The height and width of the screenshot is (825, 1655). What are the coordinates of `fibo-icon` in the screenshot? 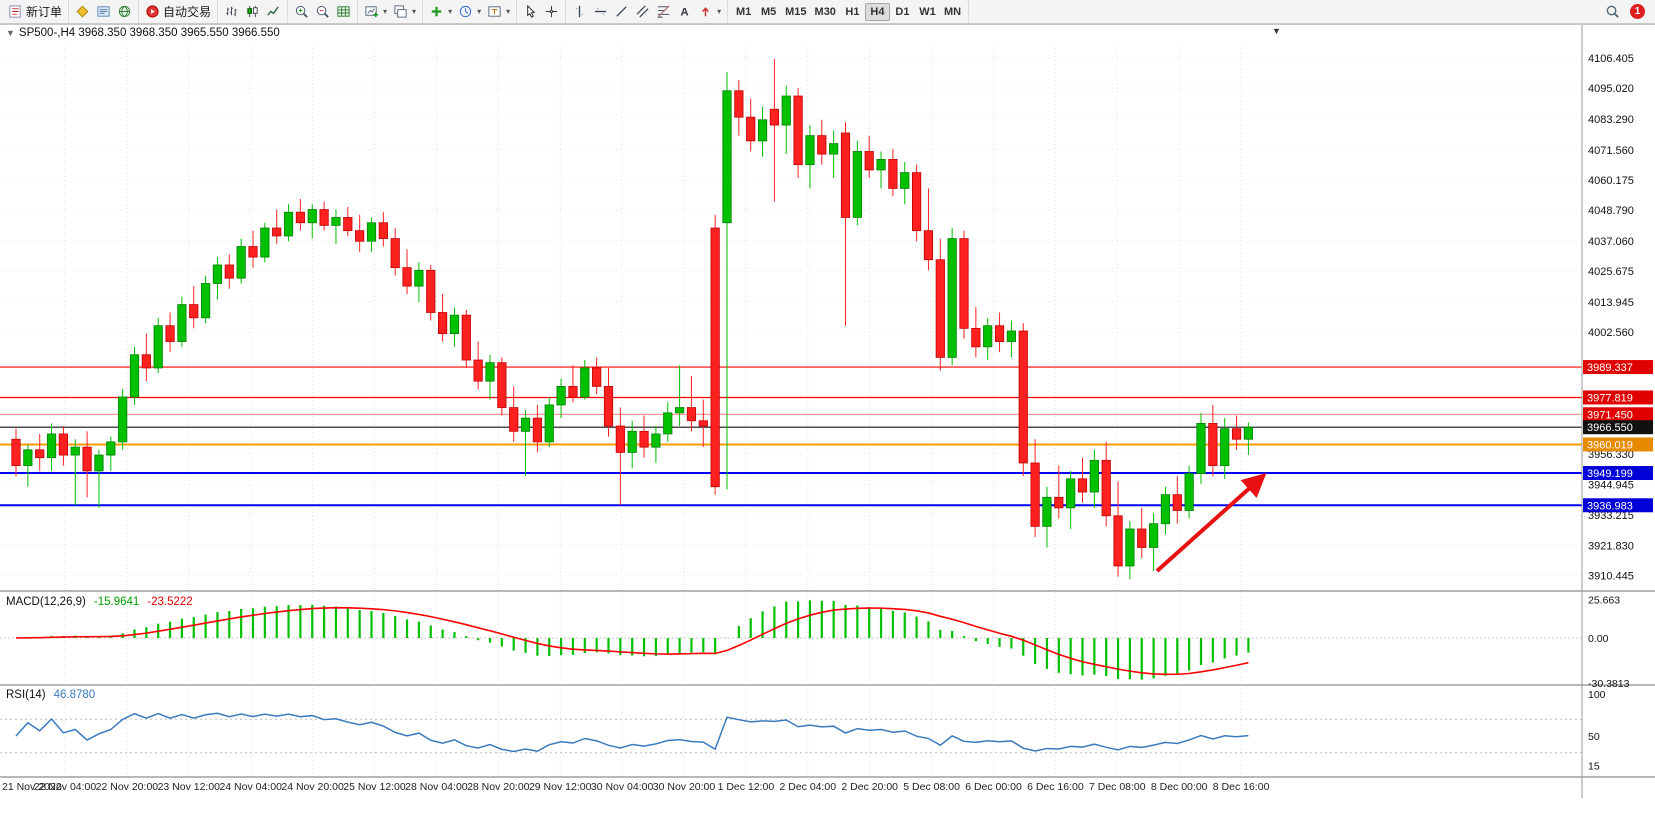 It's located at (663, 11).